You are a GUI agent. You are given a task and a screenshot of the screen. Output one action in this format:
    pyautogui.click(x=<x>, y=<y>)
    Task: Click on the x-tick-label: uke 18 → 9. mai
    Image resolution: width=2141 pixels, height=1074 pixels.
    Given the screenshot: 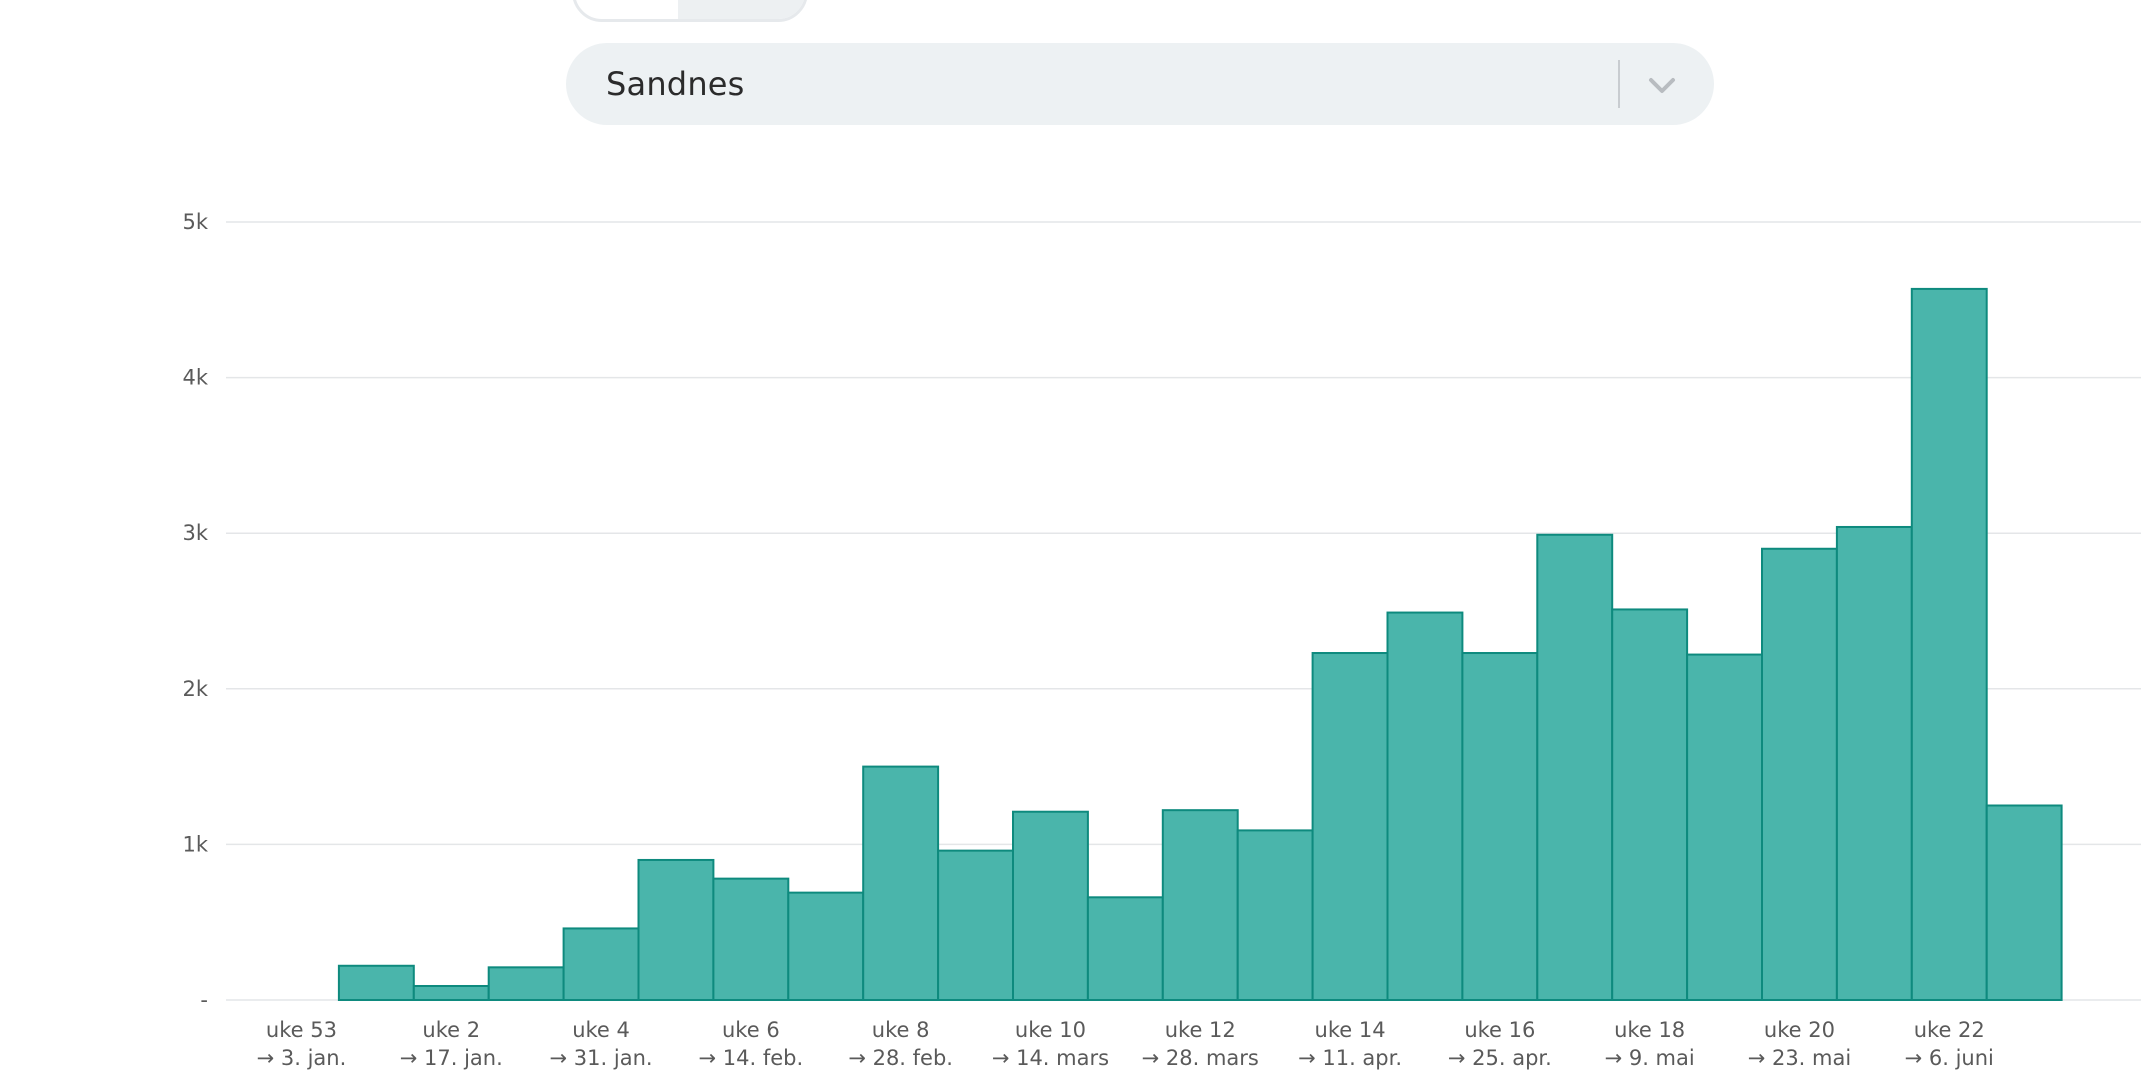 What is the action you would take?
    pyautogui.click(x=1650, y=1044)
    